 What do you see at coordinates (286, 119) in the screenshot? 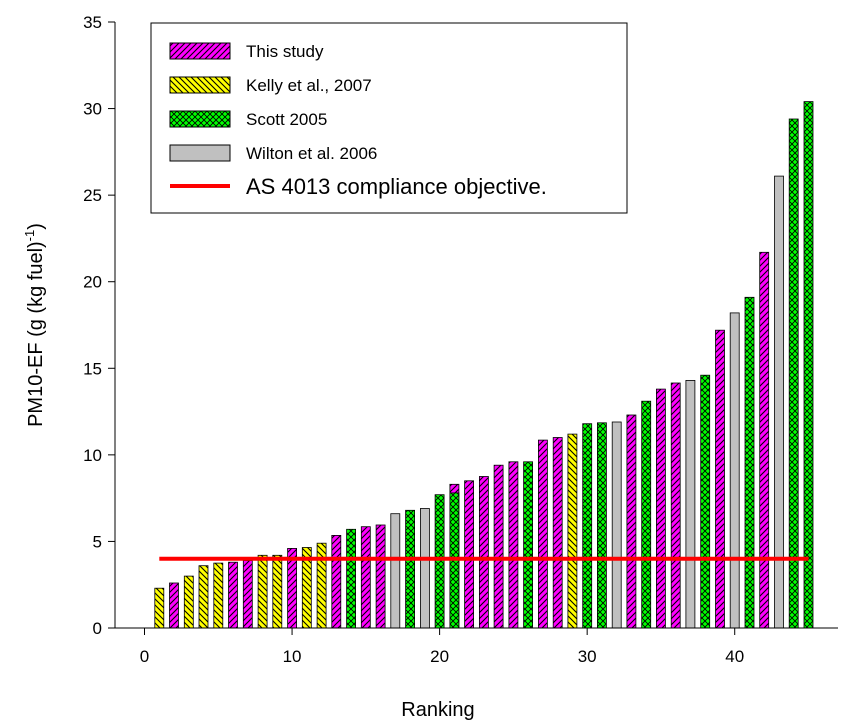
I see `legend-label-scott: Scott 2005` at bounding box center [286, 119].